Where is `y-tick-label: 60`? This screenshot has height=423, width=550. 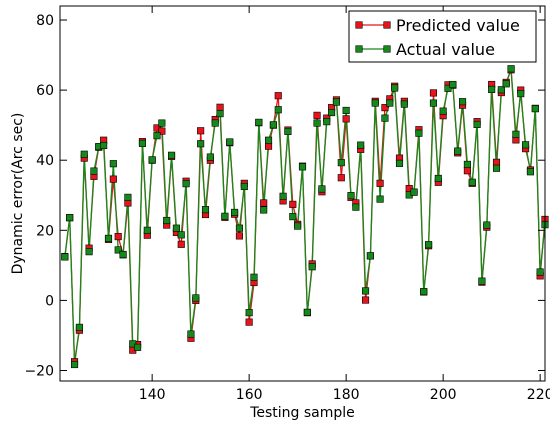 y-tick-label: 60 is located at coordinates (45, 91).